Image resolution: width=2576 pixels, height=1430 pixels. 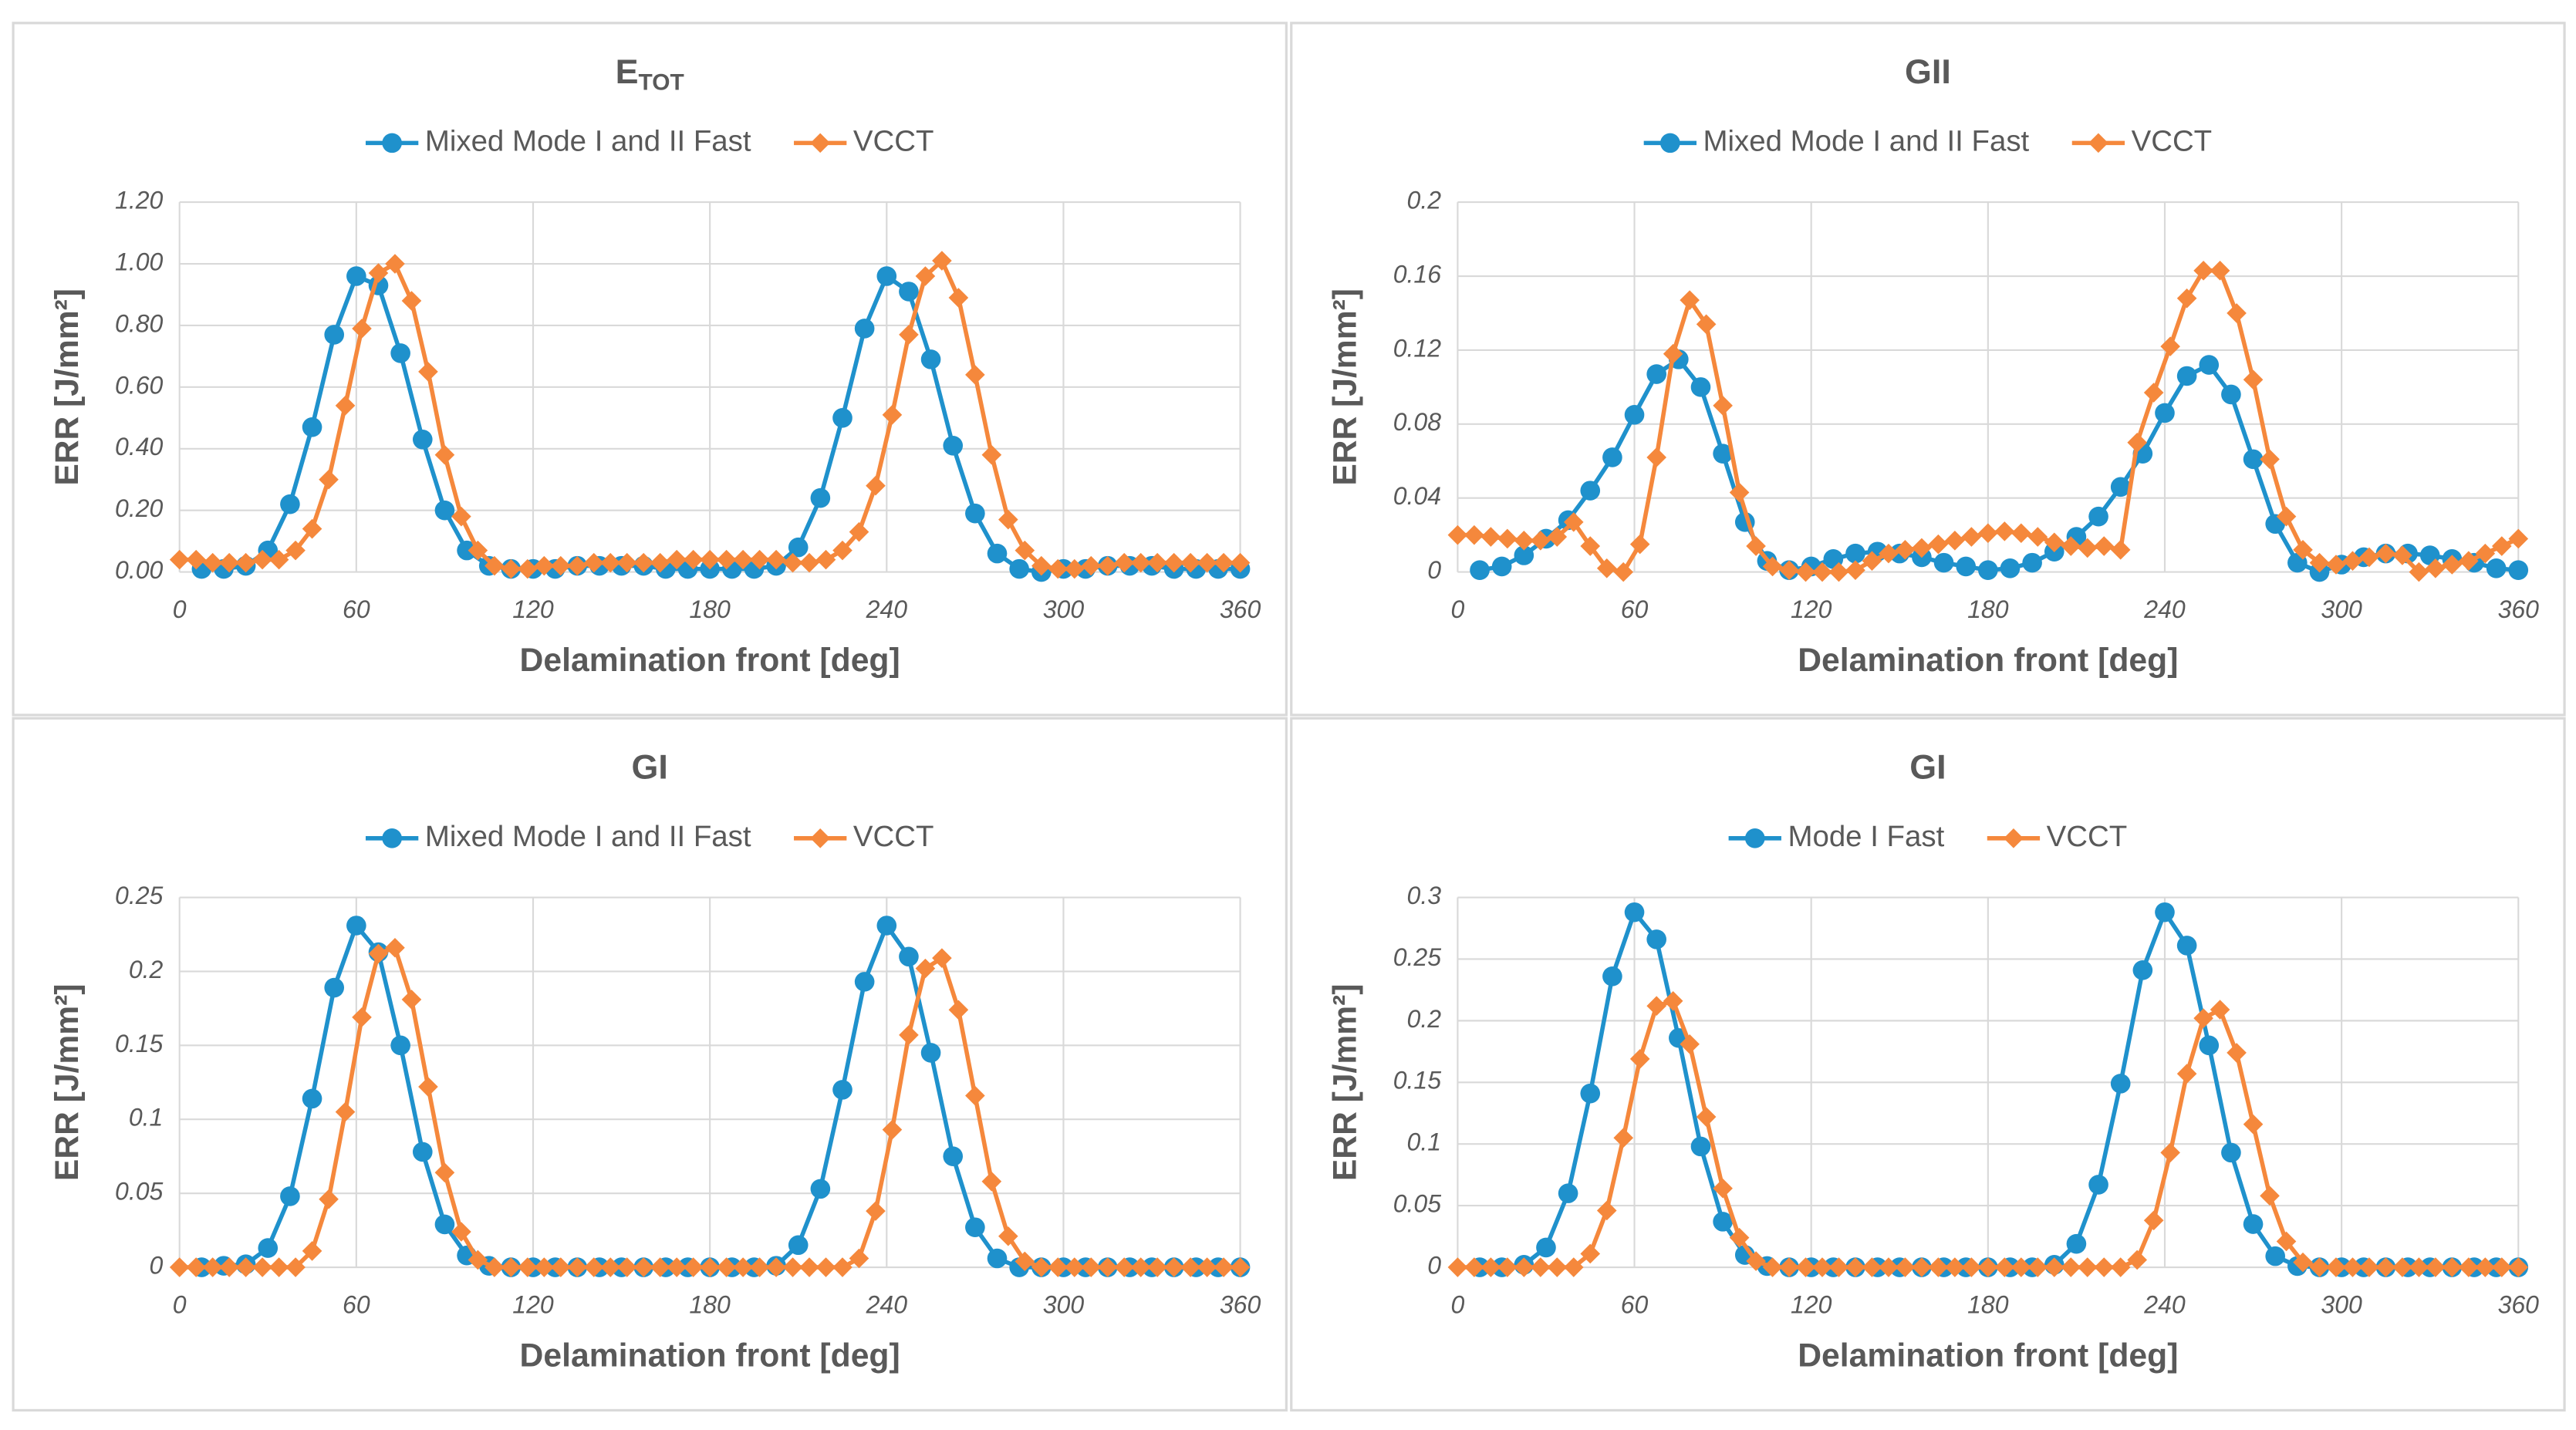 I want to click on y-tick-label: 0.80, so click(x=139, y=323).